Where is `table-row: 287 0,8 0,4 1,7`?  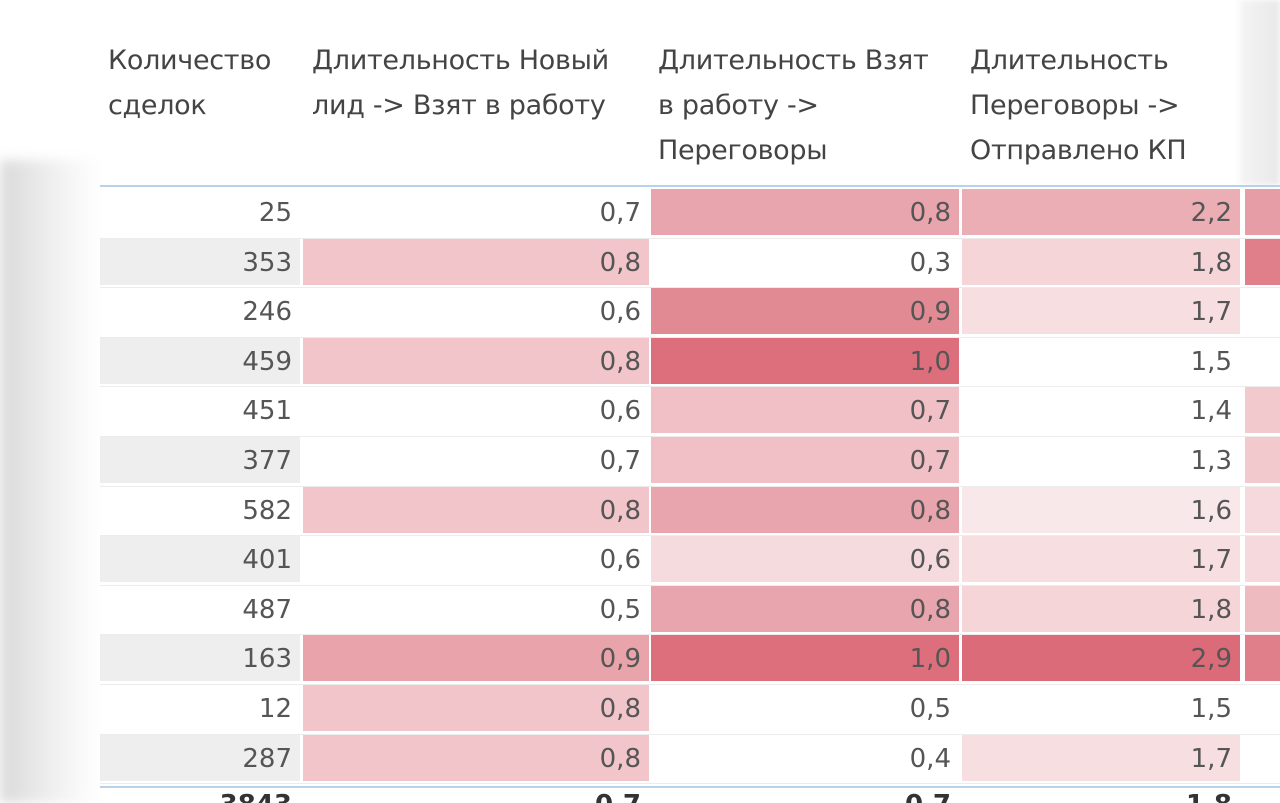 table-row: 287 0,8 0,4 1,7 is located at coordinates (690, 759).